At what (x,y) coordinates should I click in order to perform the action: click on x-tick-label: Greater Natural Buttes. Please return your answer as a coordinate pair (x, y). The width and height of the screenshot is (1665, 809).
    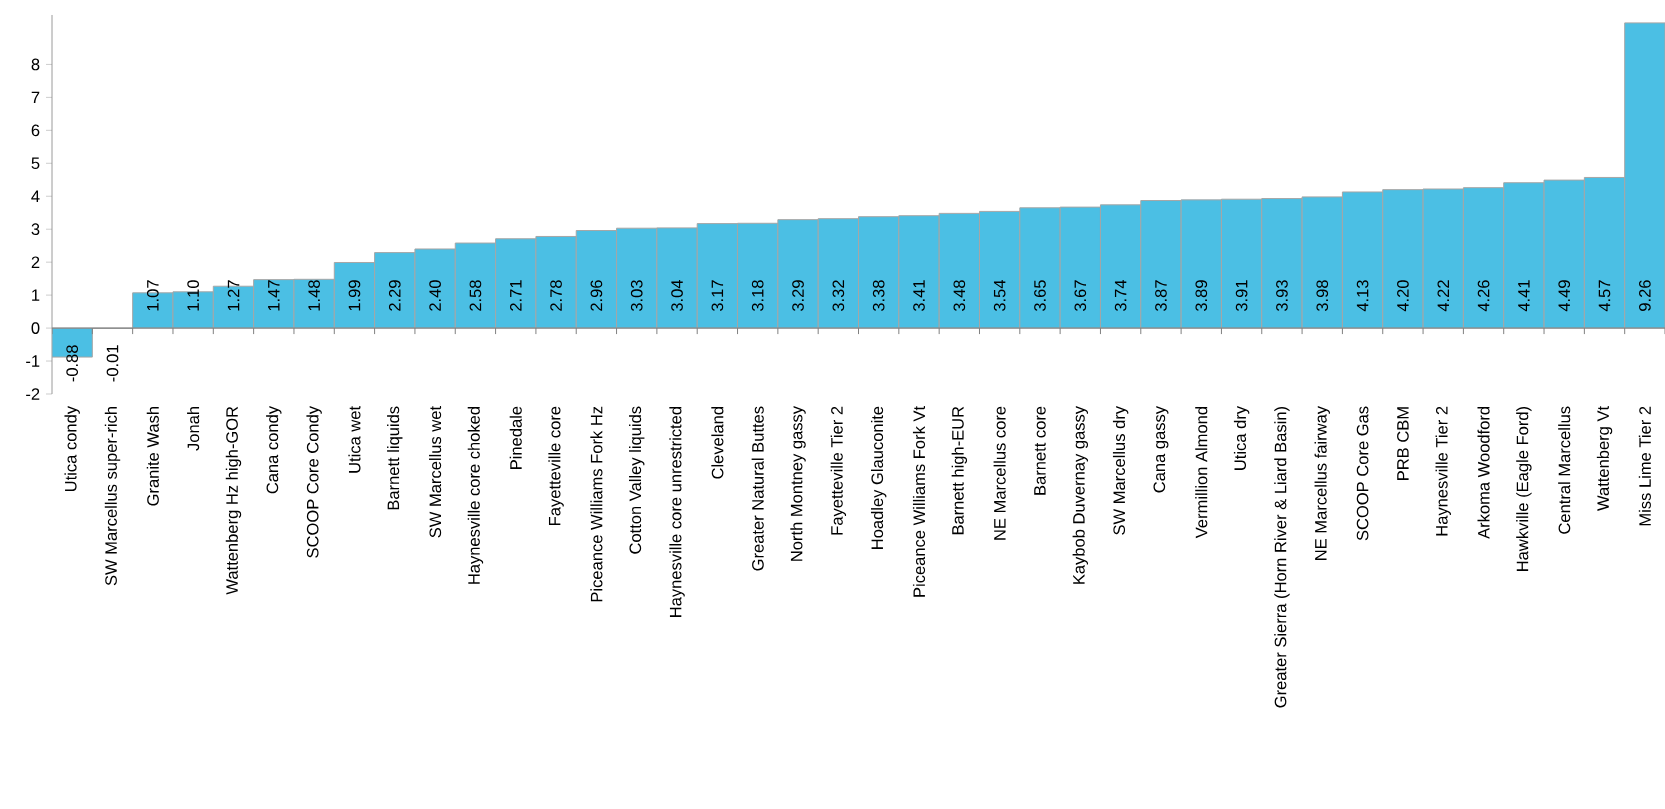
    Looking at the image, I should click on (757, 488).